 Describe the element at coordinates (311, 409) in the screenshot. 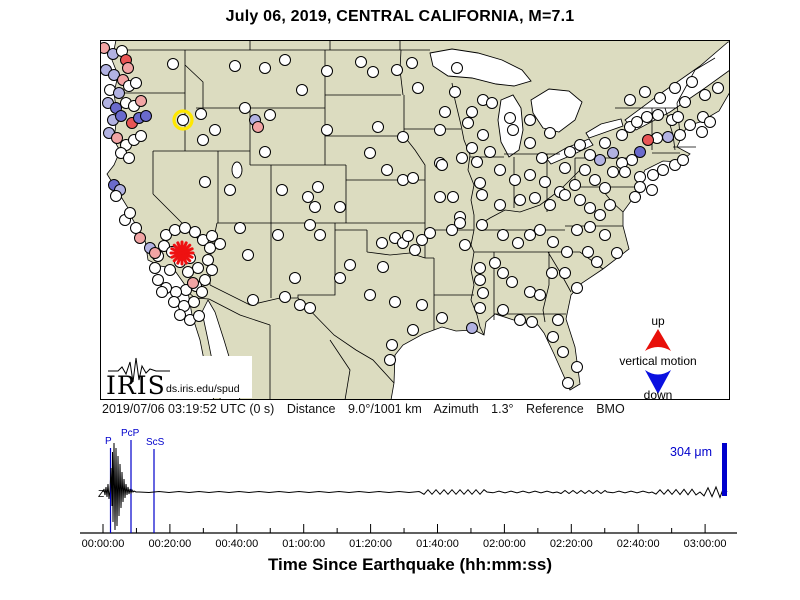

I see `status-distance-label: Distance` at that location.